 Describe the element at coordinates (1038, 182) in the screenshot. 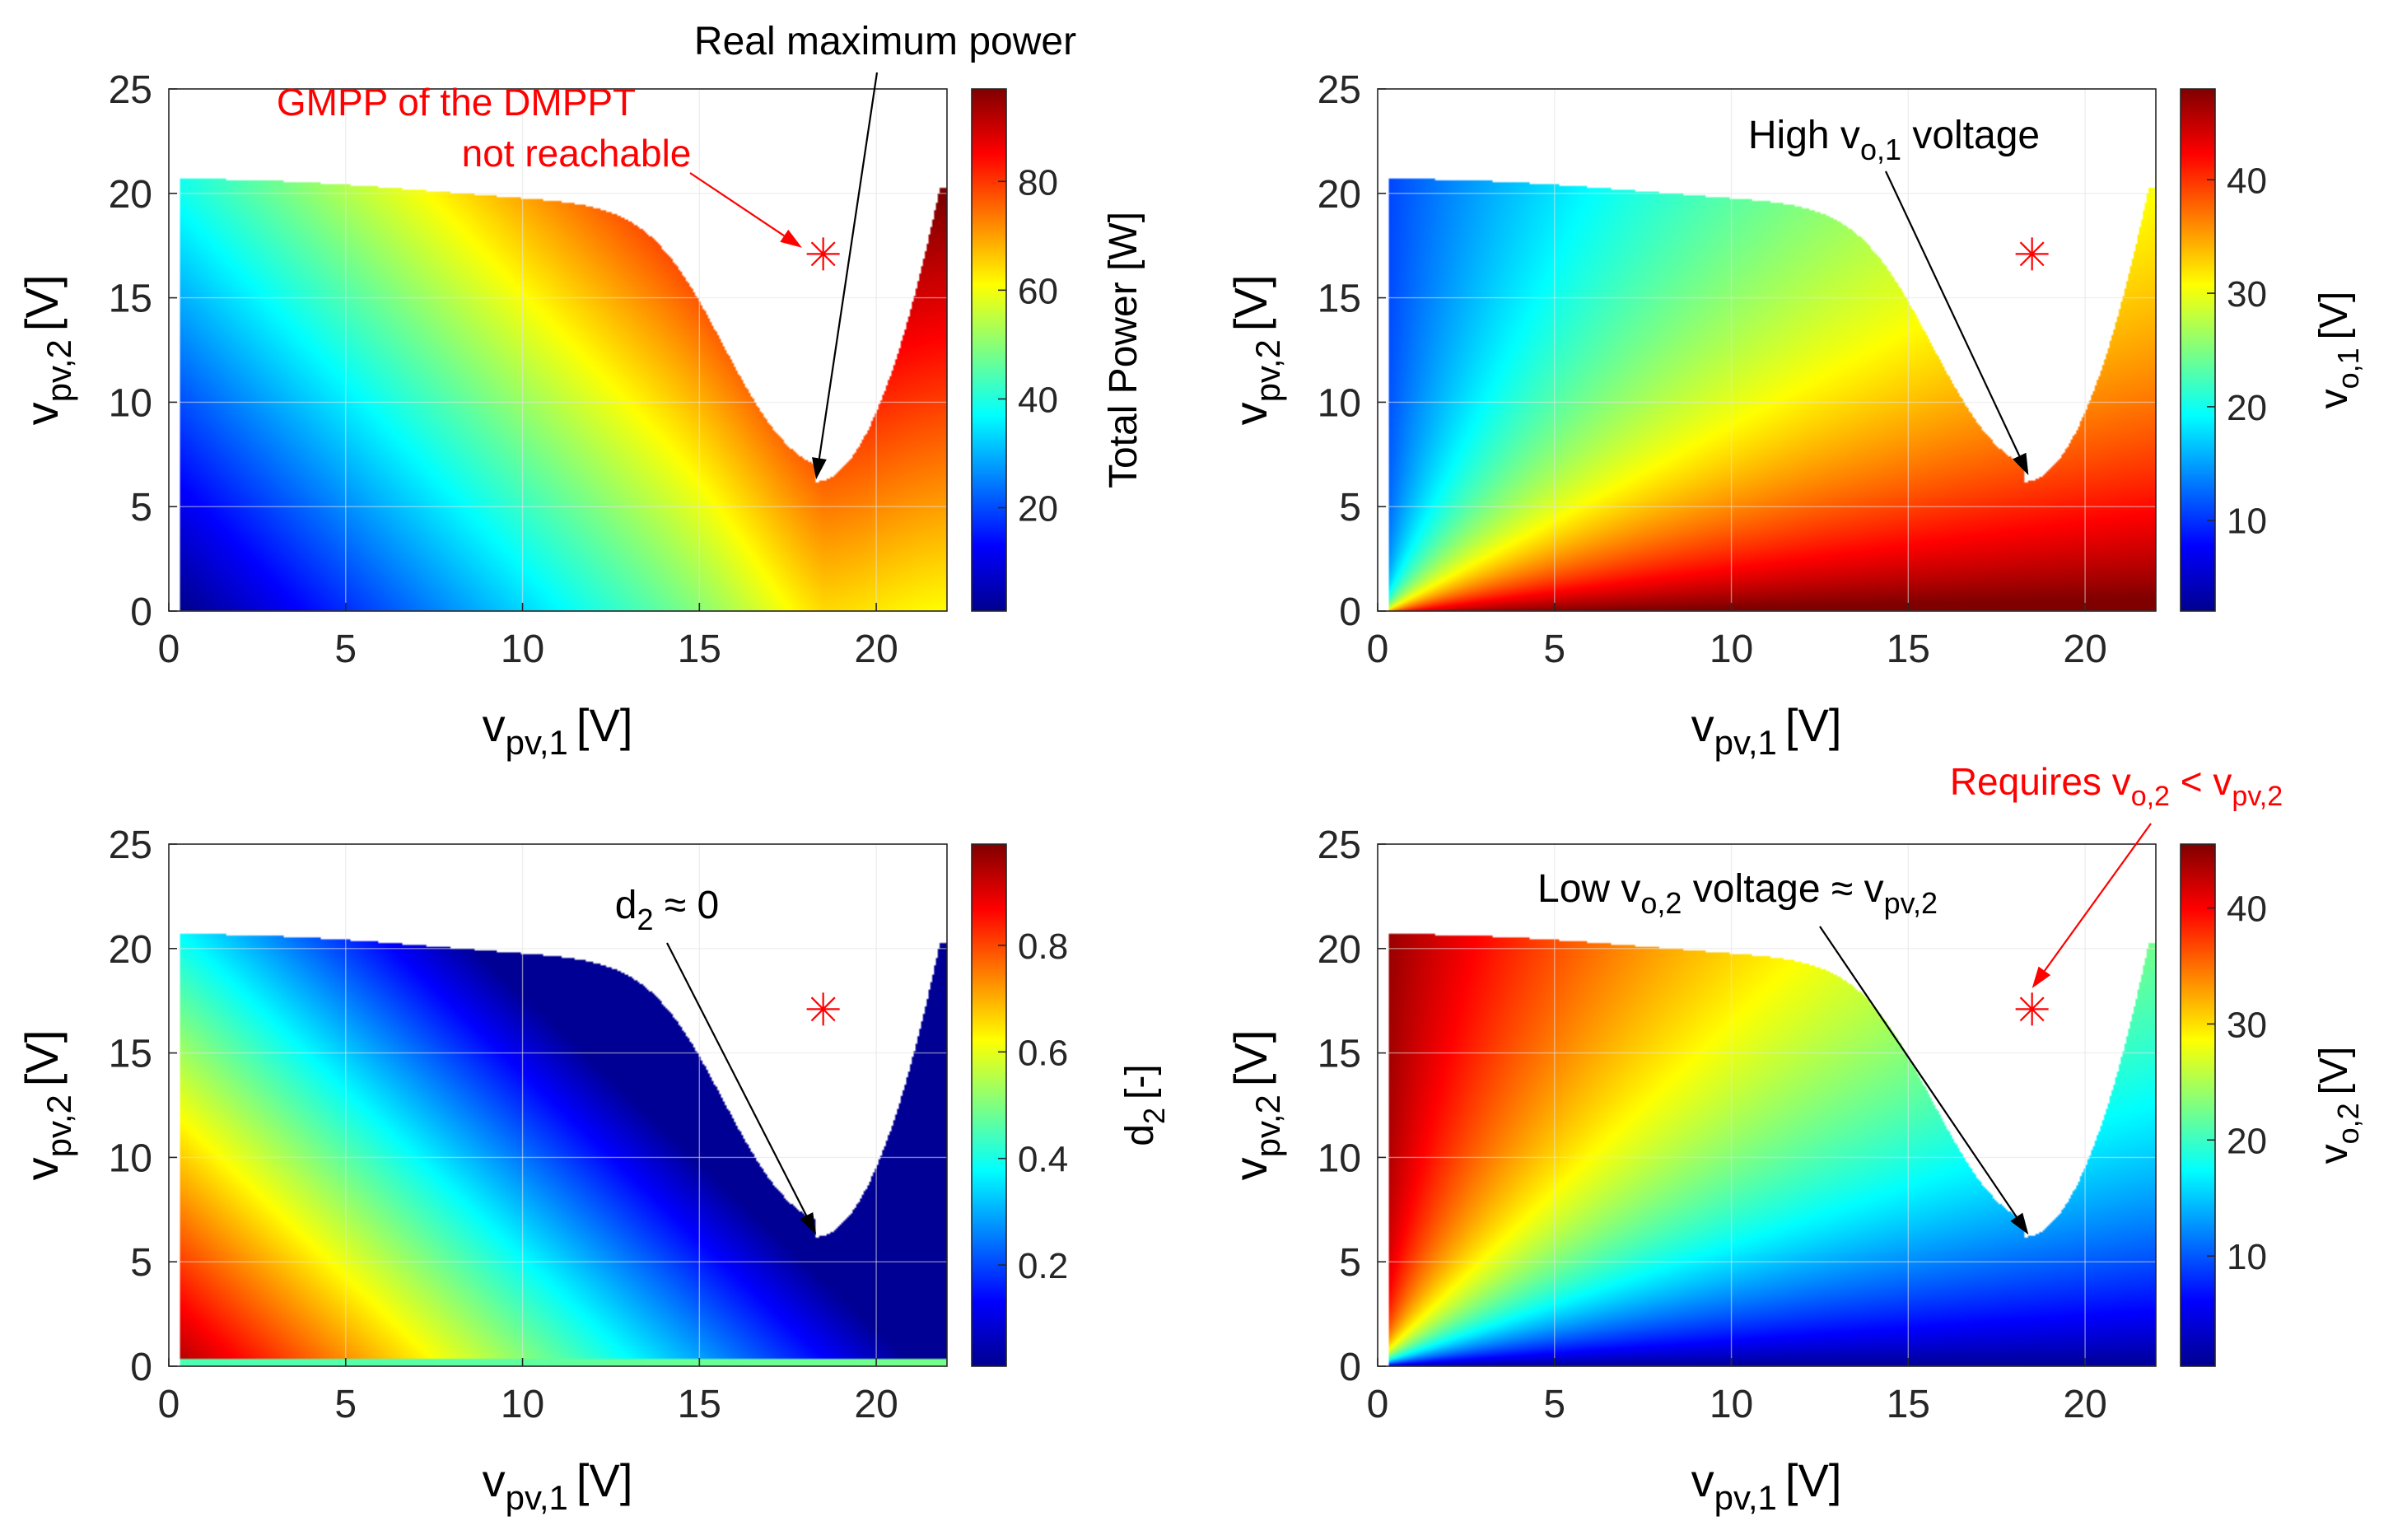

I see `colorbar-tick-label: 80` at that location.